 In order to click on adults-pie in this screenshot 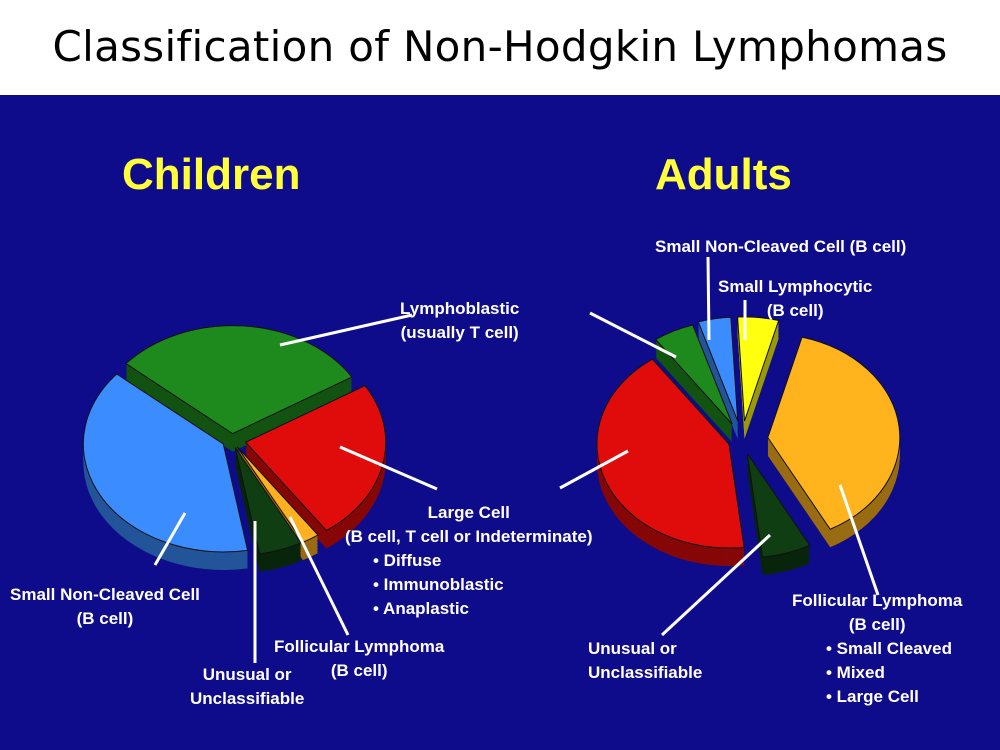, I will do `click(748, 446)`.